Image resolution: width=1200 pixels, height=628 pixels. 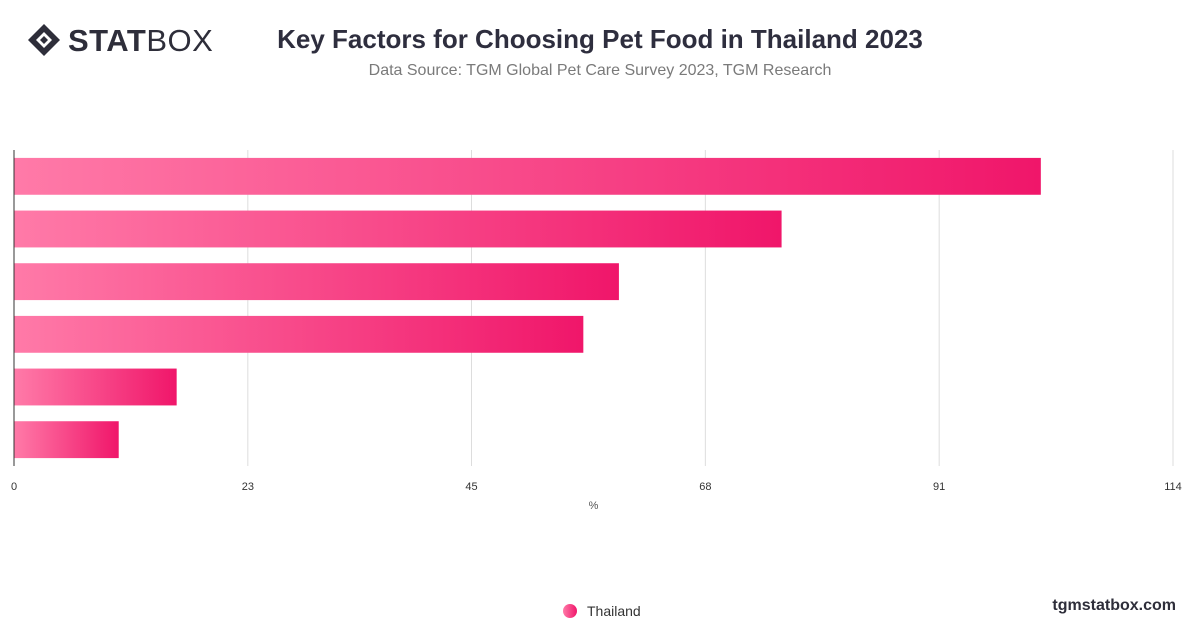 I want to click on x-tick-label: 45, so click(x=471, y=487).